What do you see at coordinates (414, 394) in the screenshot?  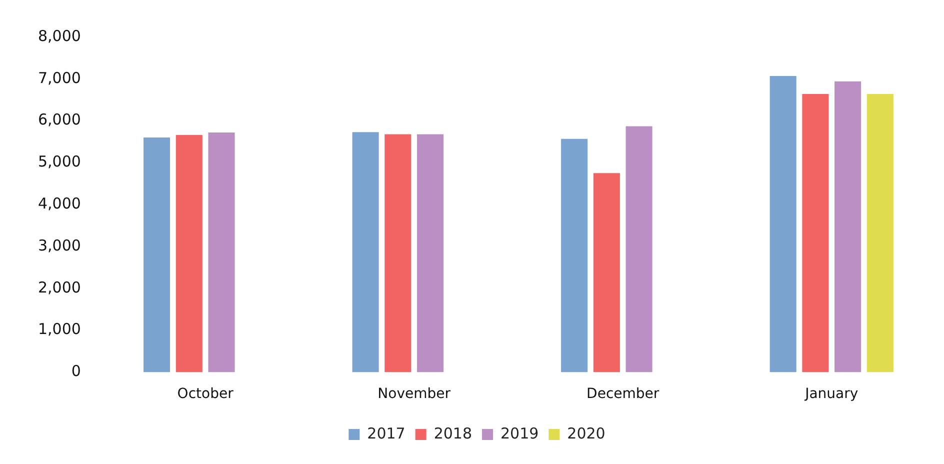 I see `x-tick-label: November` at bounding box center [414, 394].